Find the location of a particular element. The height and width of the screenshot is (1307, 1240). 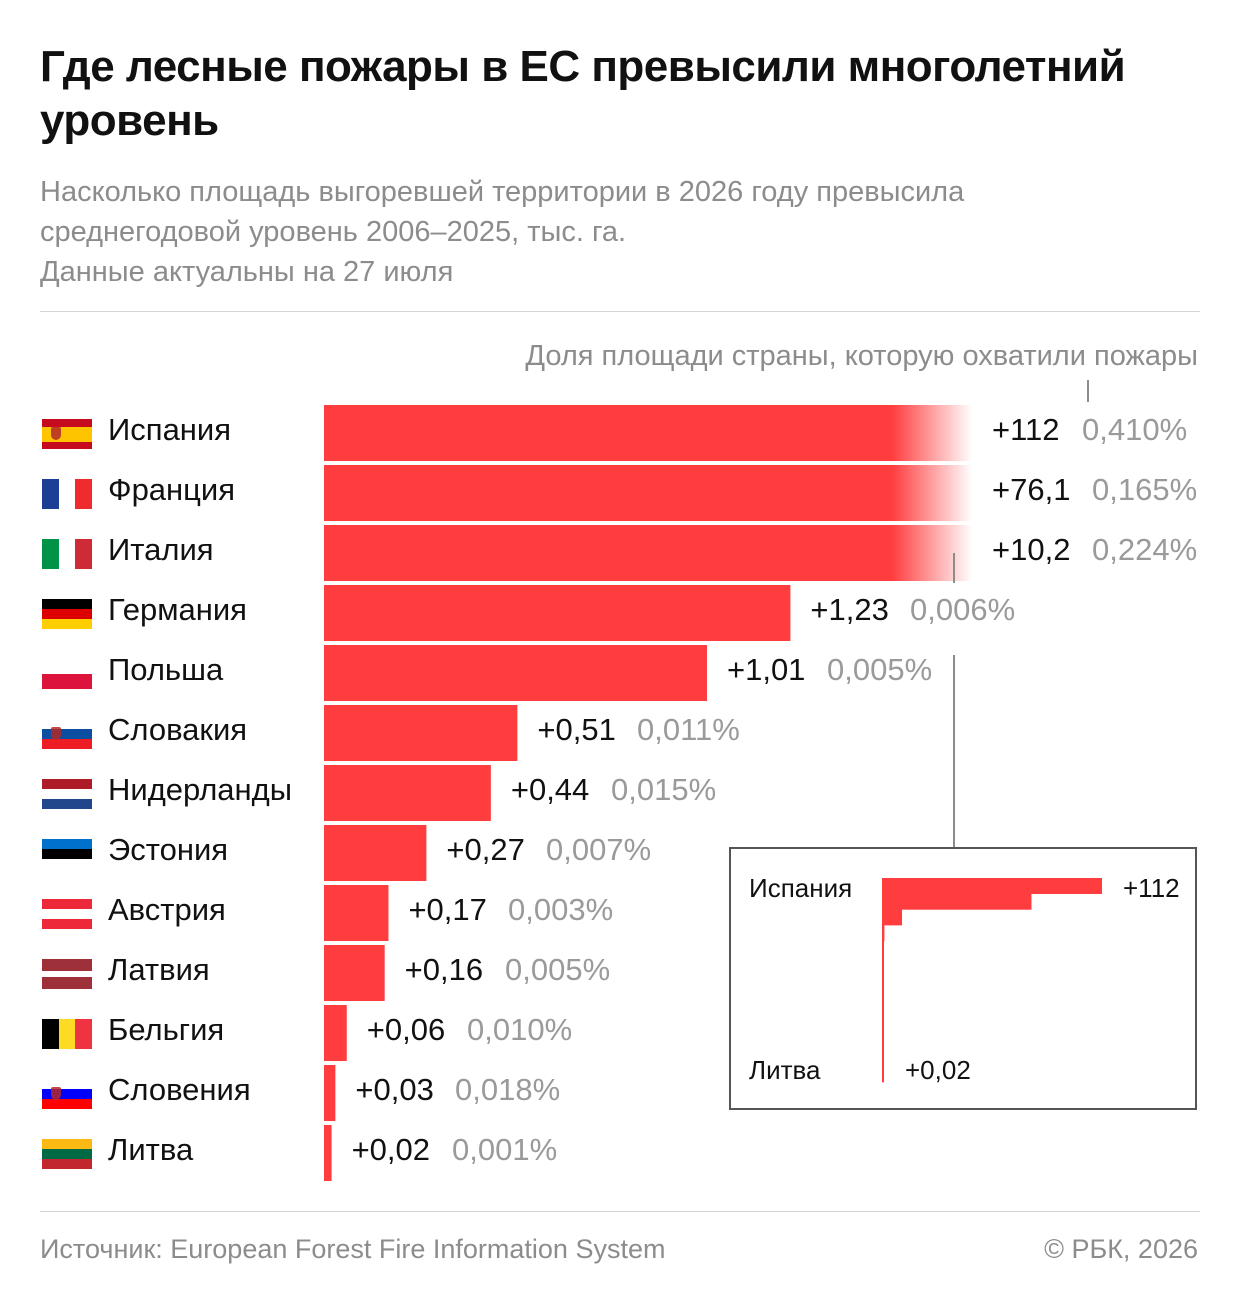

value-label: +1,23 is located at coordinates (849, 609).